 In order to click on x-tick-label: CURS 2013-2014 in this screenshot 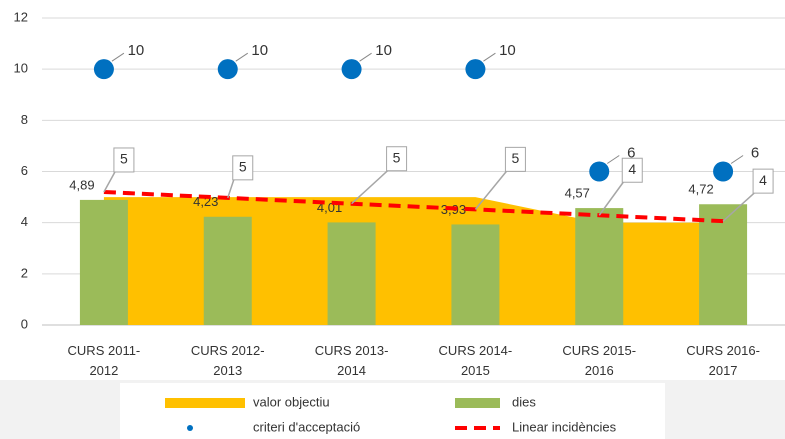, I will do `click(351, 360)`.